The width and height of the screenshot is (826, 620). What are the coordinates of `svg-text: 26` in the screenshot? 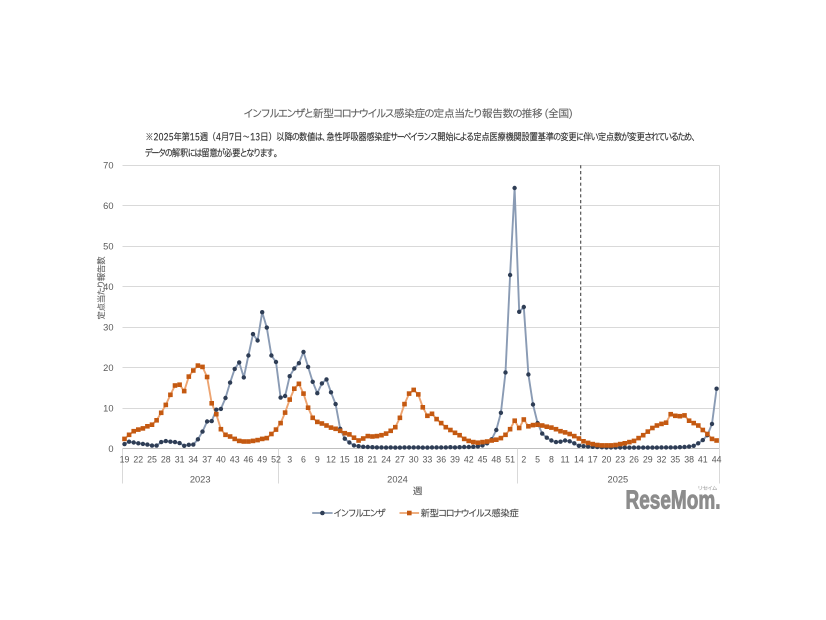 It's located at (634, 460).